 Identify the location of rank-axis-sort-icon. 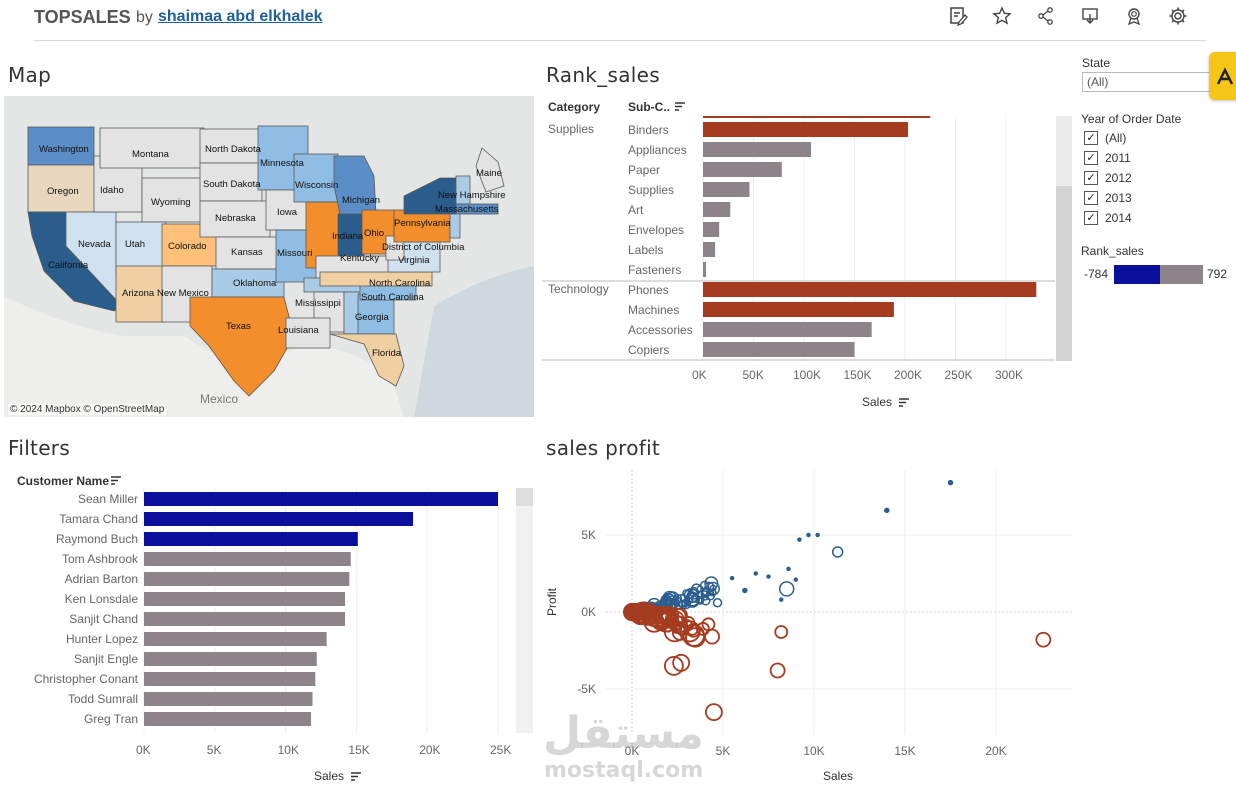
(904, 402).